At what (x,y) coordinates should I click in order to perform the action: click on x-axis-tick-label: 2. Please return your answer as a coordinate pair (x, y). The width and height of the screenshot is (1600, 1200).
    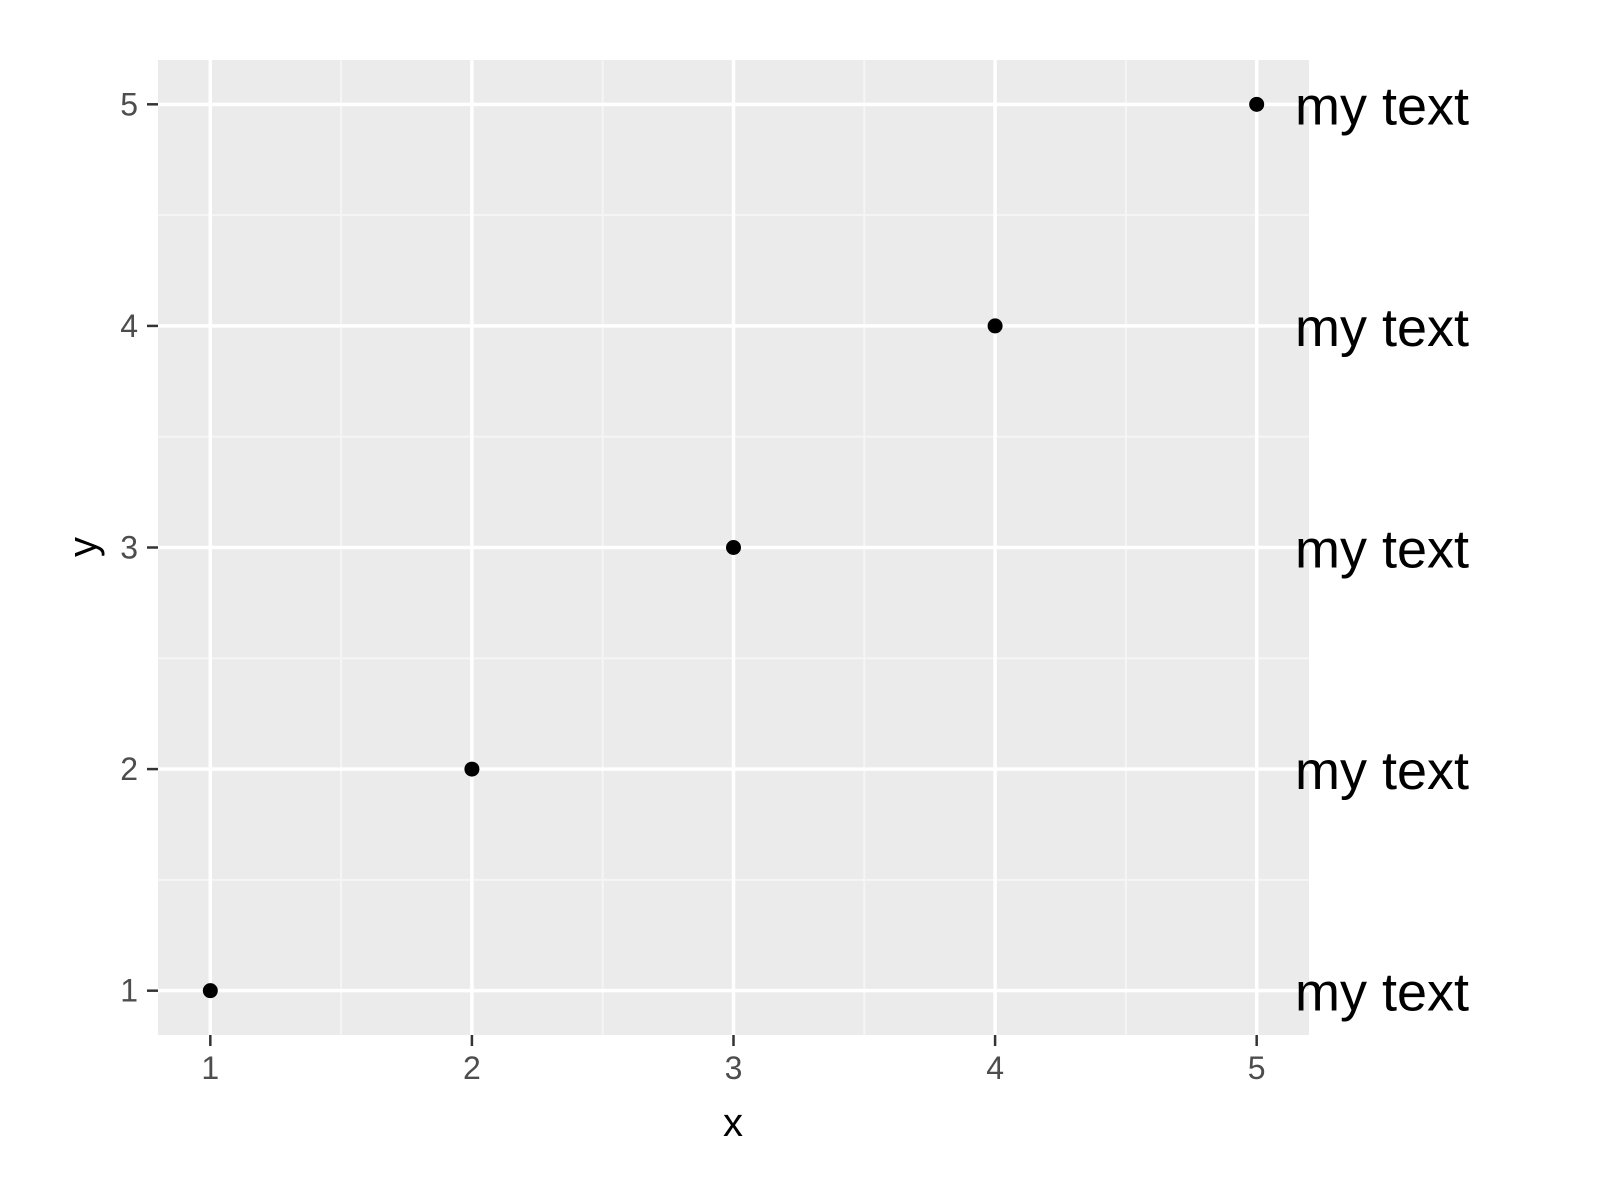
    Looking at the image, I should click on (472, 1068).